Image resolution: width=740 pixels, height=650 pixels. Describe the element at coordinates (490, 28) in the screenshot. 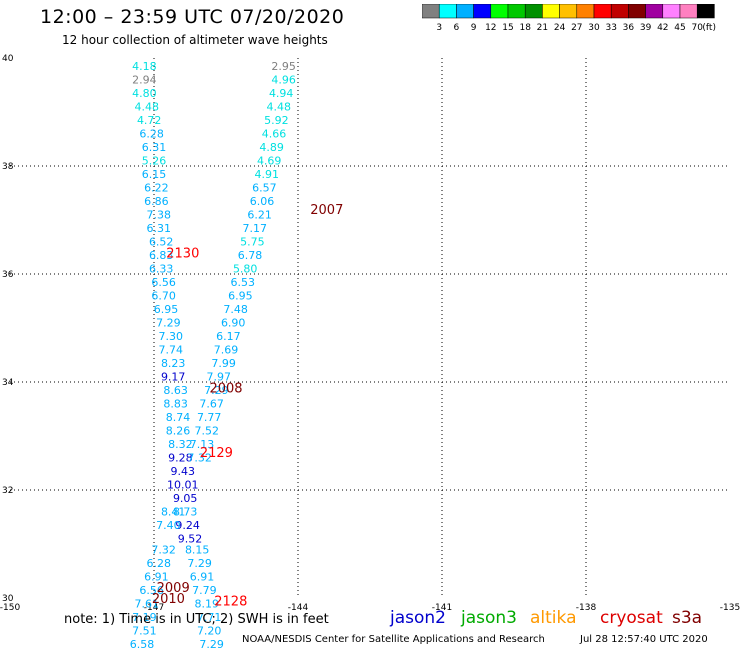

I see `colorbar-label: 12` at that location.